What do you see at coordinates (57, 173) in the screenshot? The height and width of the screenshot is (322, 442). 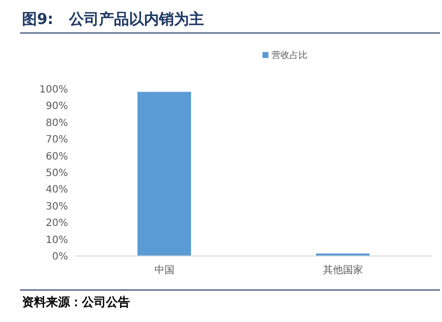 I see `y-tick-label: 50%` at bounding box center [57, 173].